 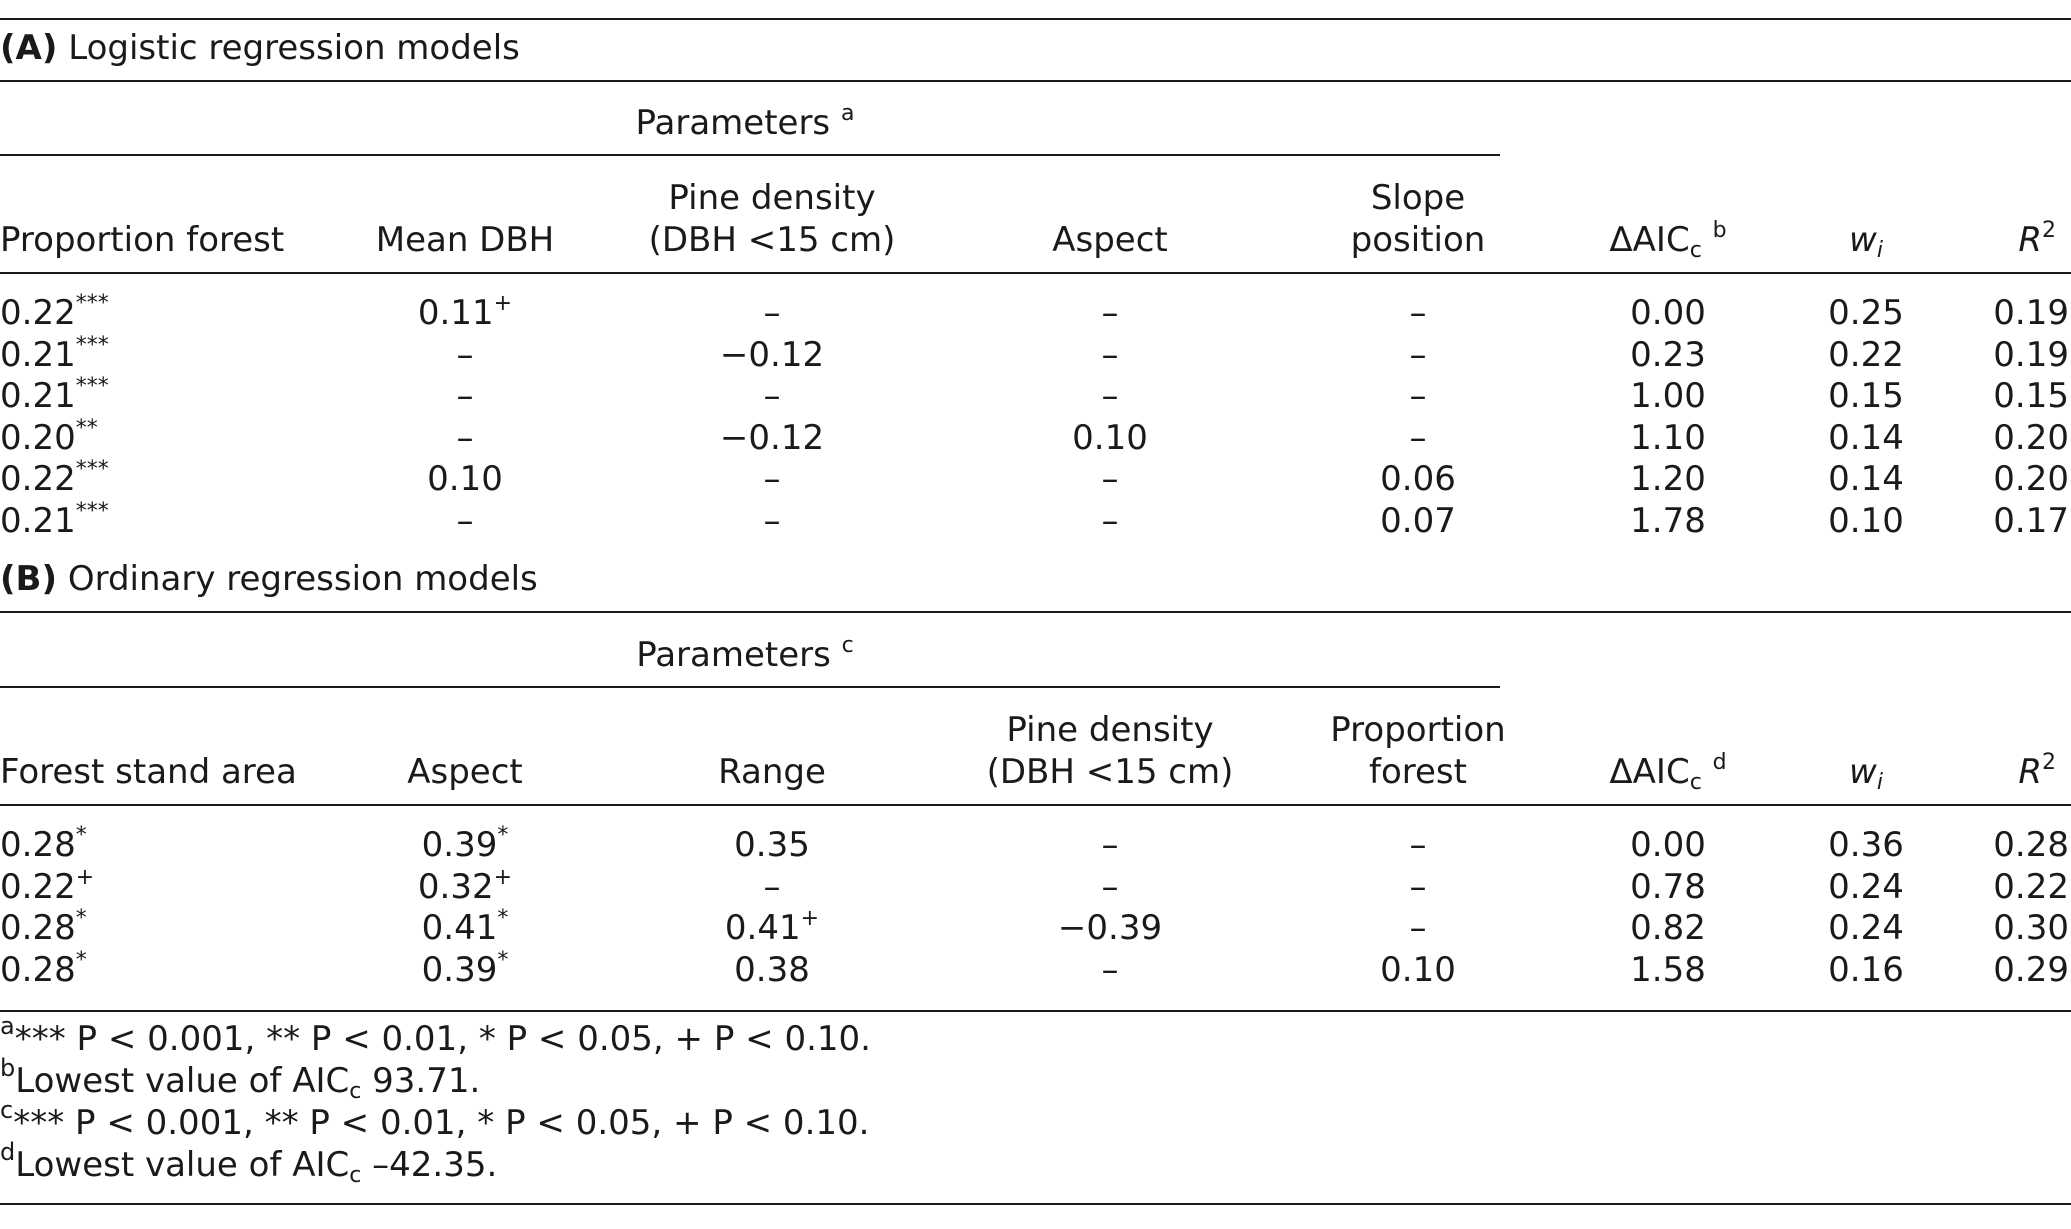 What do you see at coordinates (1866, 928) in the screenshot?
I see `cell-wi-value: 0.24` at bounding box center [1866, 928].